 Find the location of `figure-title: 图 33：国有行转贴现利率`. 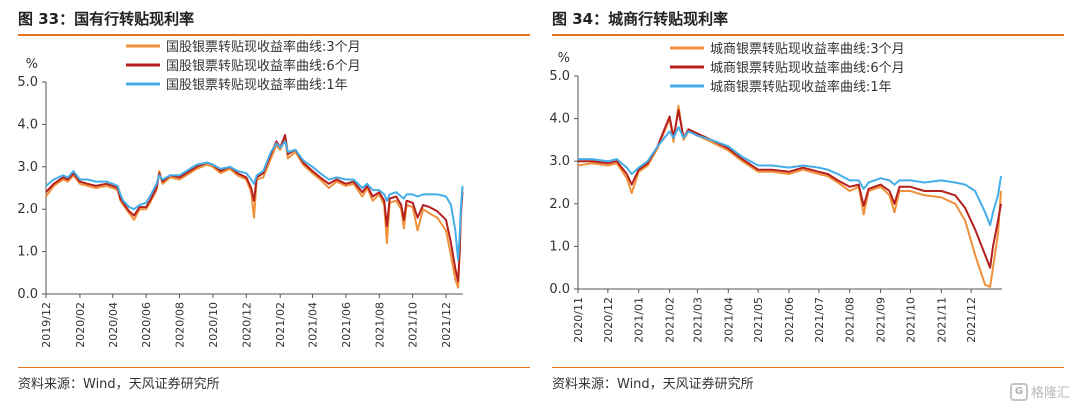

figure-title: 图 33：国有行转贴现利率 is located at coordinates (106, 19).